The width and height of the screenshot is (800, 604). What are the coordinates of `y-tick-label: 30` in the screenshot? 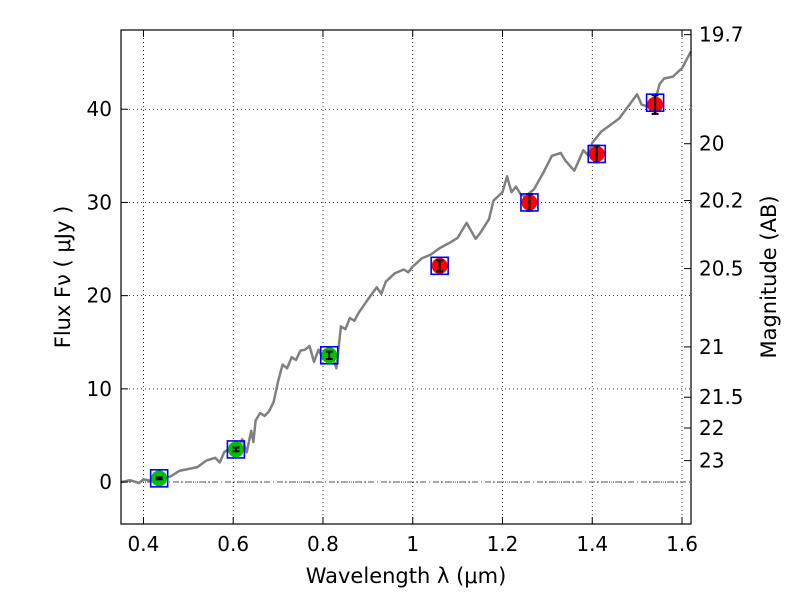 It's located at (99, 202).